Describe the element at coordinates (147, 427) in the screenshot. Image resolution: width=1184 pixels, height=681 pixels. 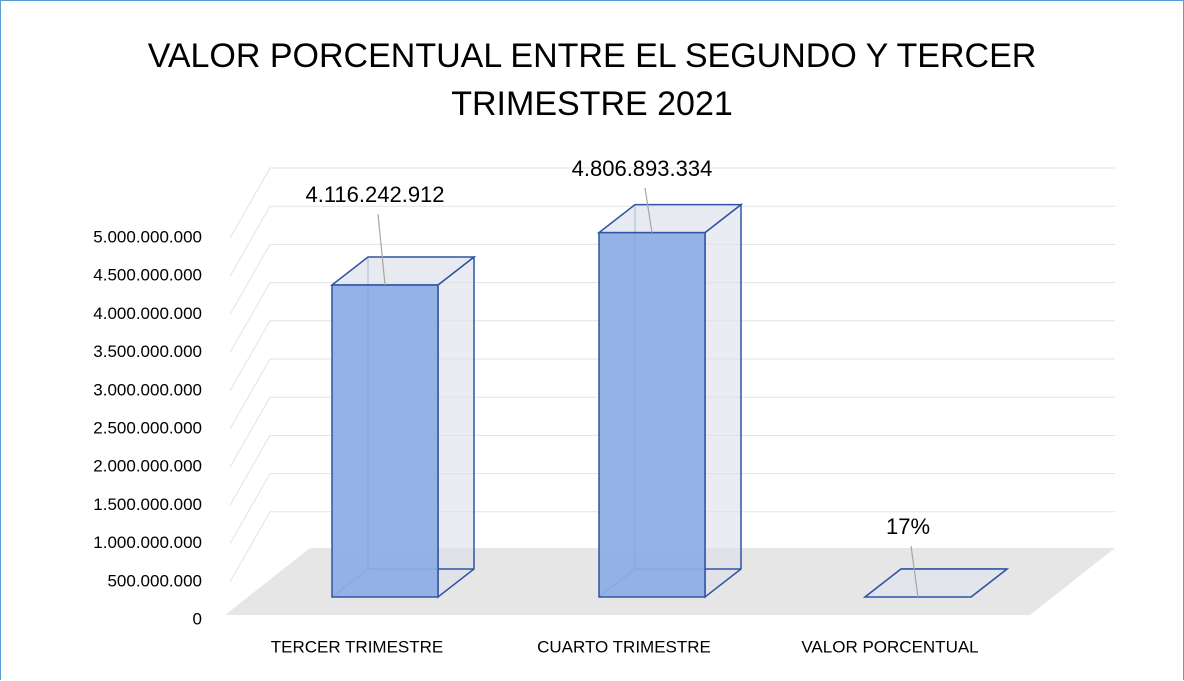
I see `y-tick-label: 2.500.000.000` at that location.